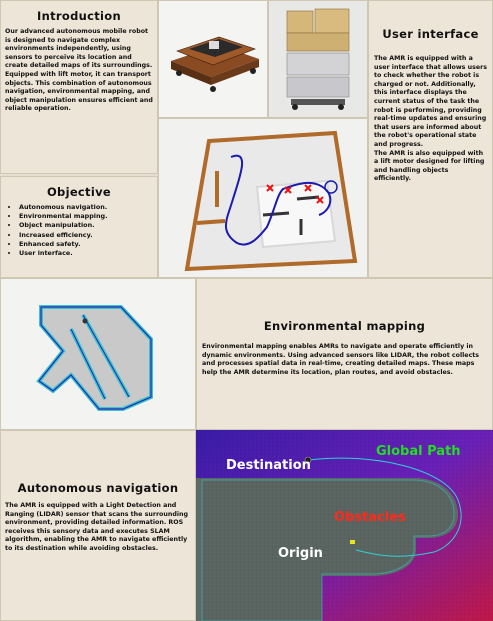  Describe the element at coordinates (300, 553) in the screenshot. I see `origin-label: Origin` at that location.